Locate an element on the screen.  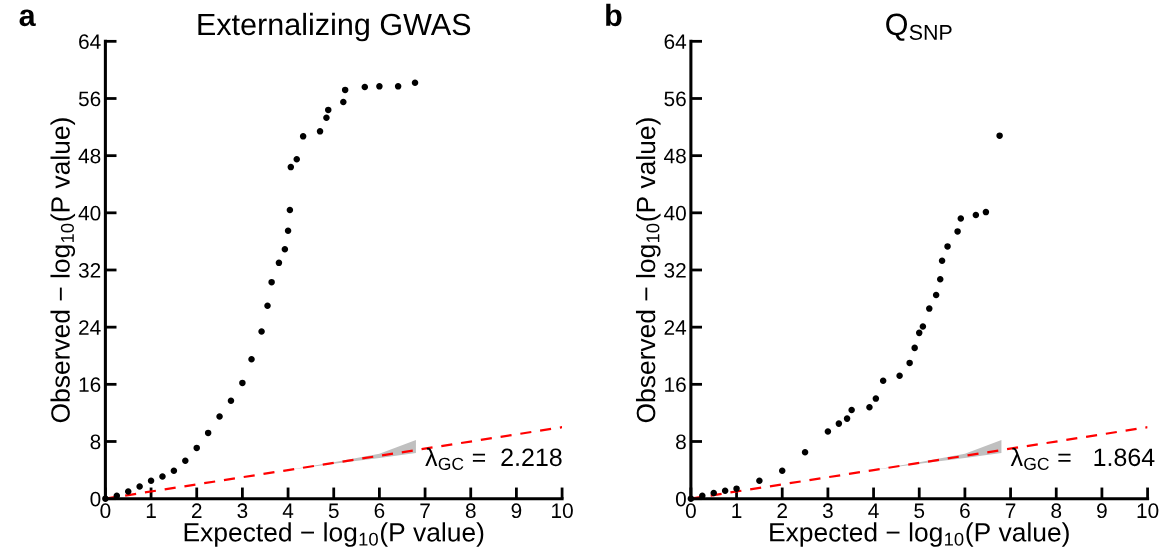
y-tick-label: 32 is located at coordinates (675, 270).